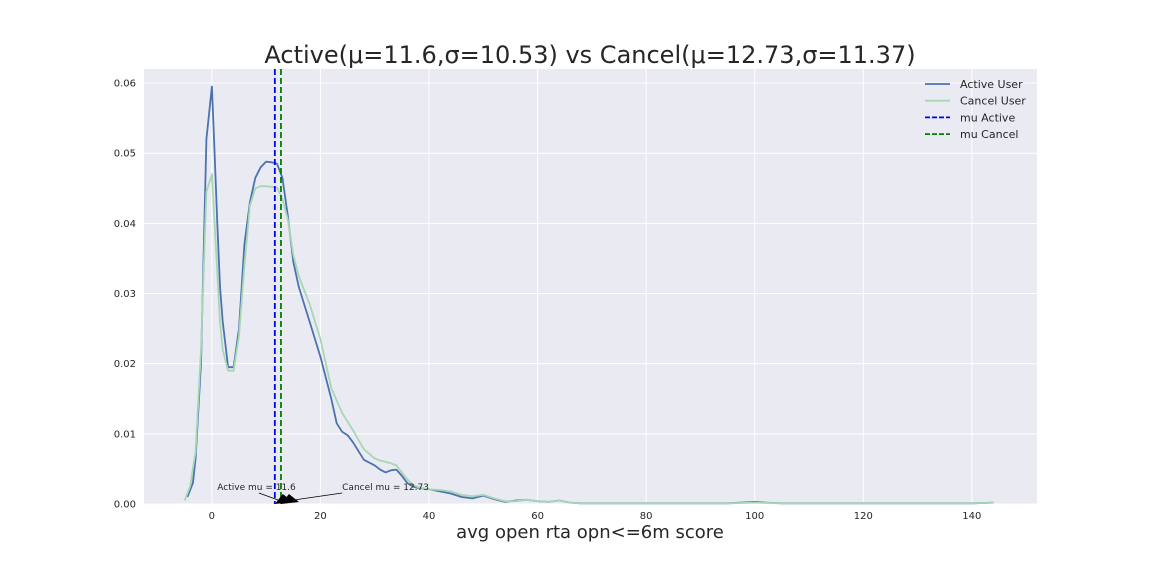 The width and height of the screenshot is (1152, 580). What do you see at coordinates (429, 516) in the screenshot?
I see `x-tick-label: 40` at bounding box center [429, 516].